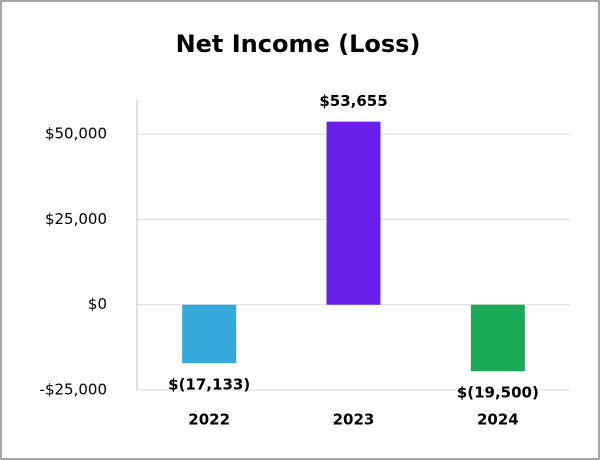 The width and height of the screenshot is (600, 460). I want to click on x-tick-label: 2023, so click(354, 420).